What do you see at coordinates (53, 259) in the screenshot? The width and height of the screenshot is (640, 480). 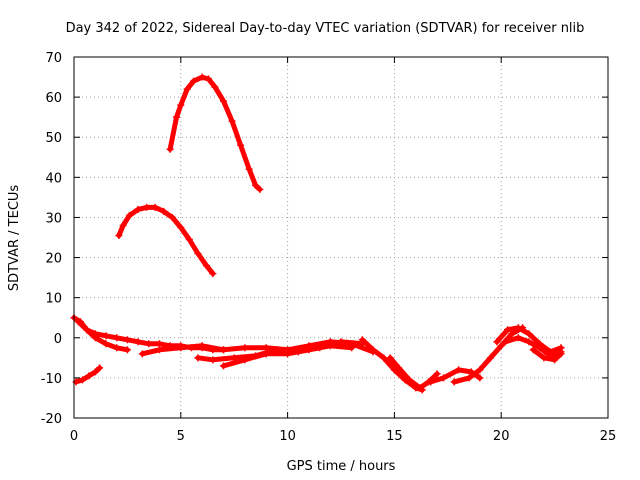 I see `y-tick-label: 20` at bounding box center [53, 259].